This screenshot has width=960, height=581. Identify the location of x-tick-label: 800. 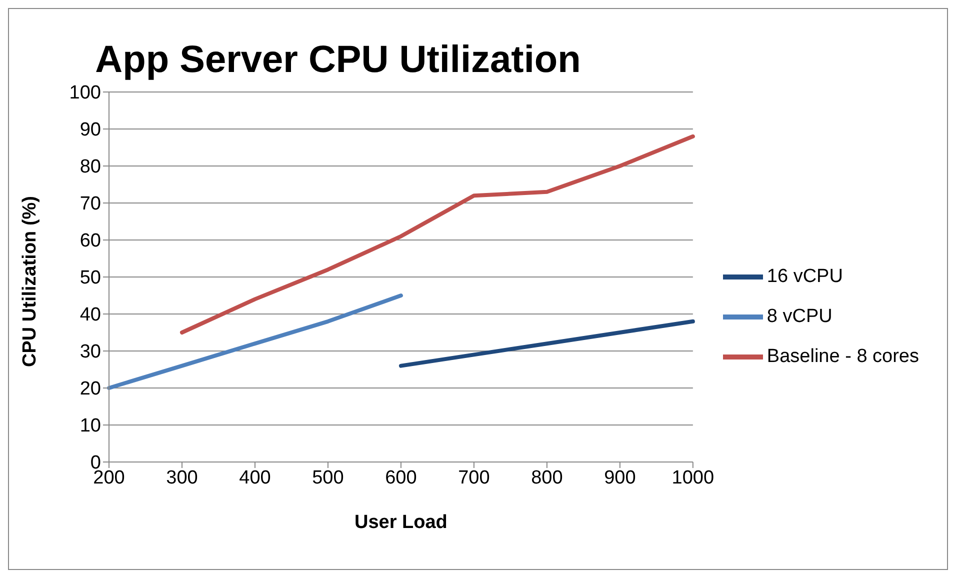
(547, 477).